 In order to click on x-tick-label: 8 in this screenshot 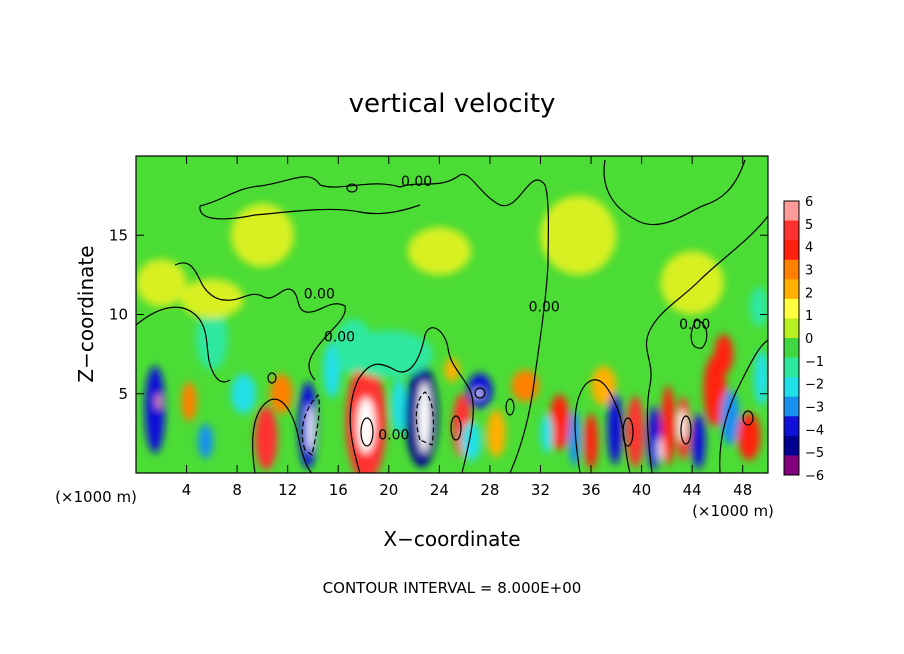, I will do `click(237, 490)`.